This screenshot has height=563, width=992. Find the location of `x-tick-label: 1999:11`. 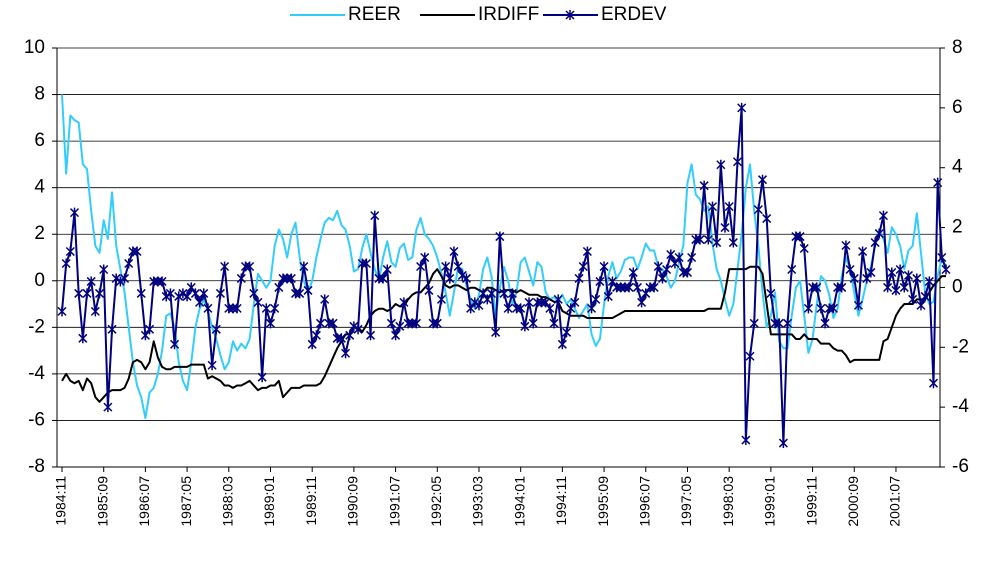

x-tick-label: 1999:11 is located at coordinates (811, 501).